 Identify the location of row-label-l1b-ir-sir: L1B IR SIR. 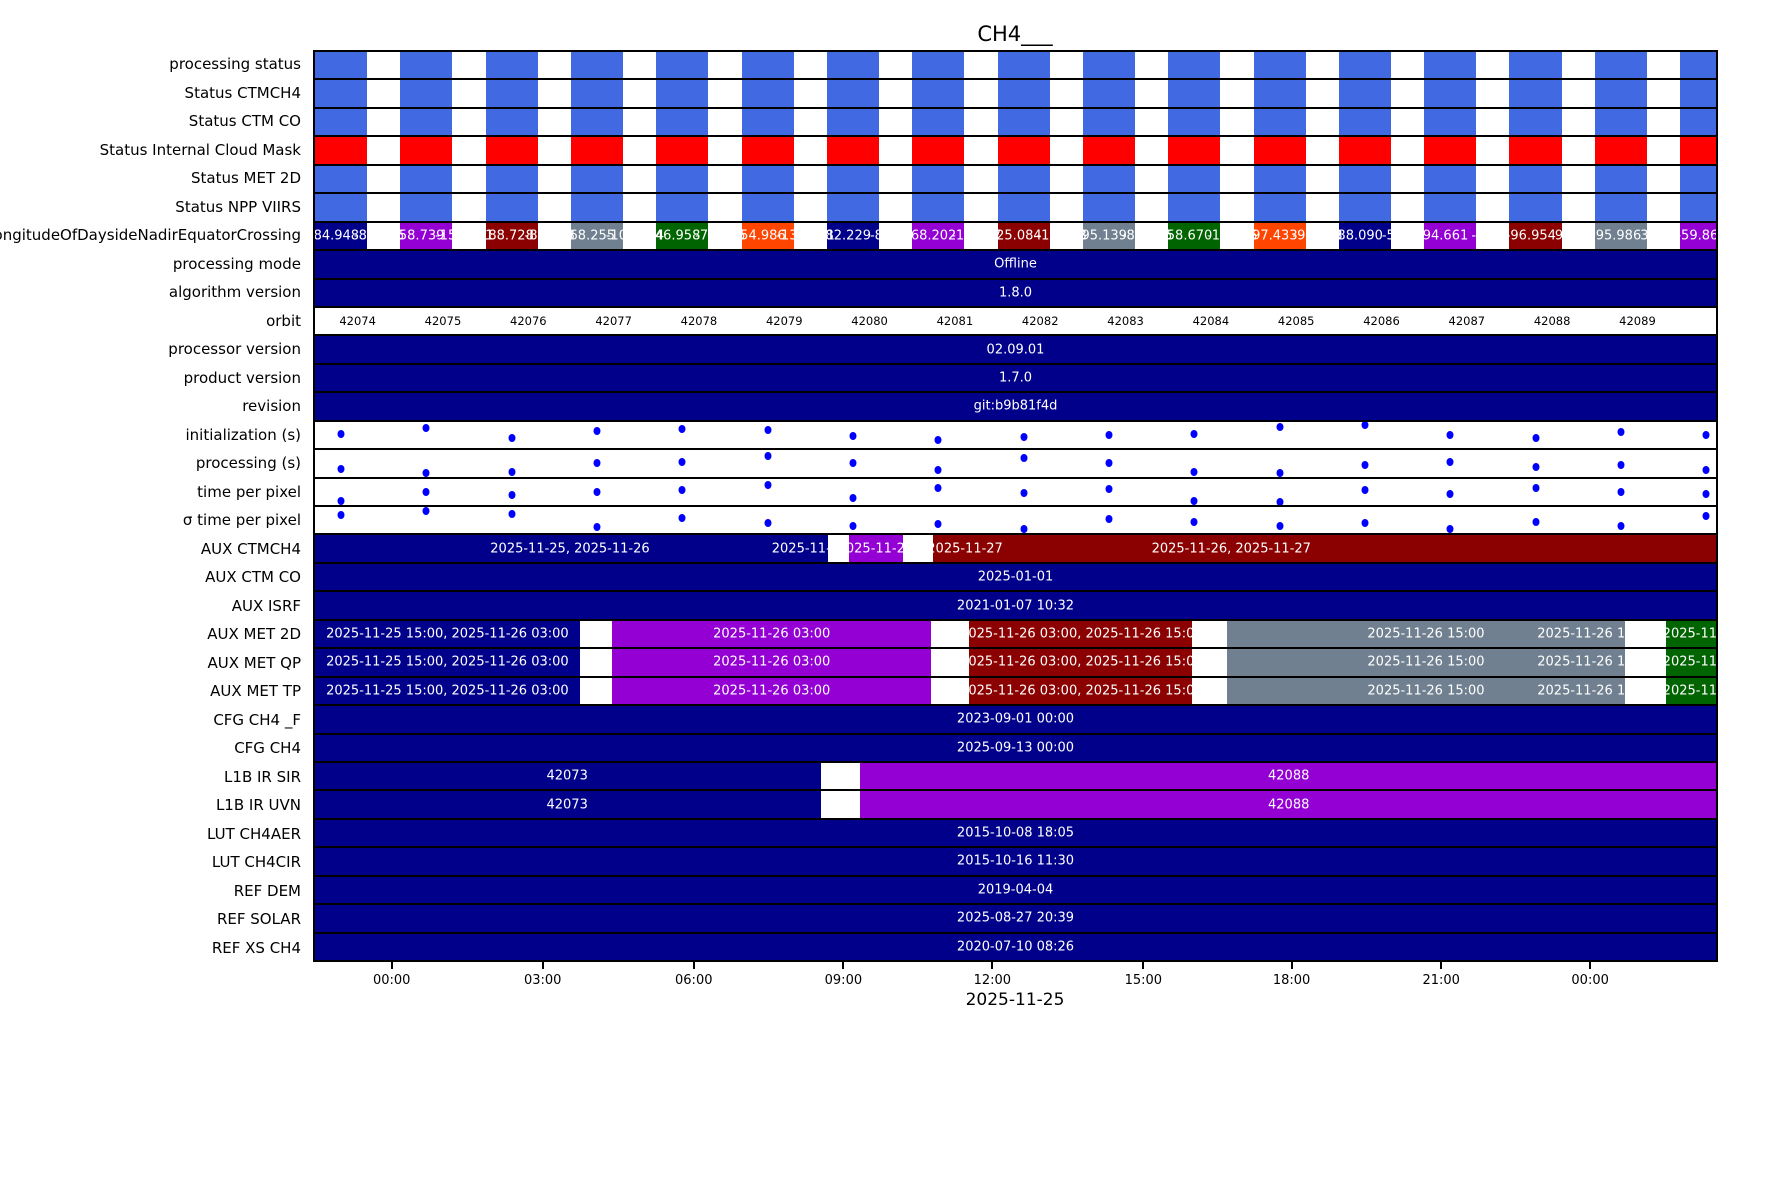
(262, 776).